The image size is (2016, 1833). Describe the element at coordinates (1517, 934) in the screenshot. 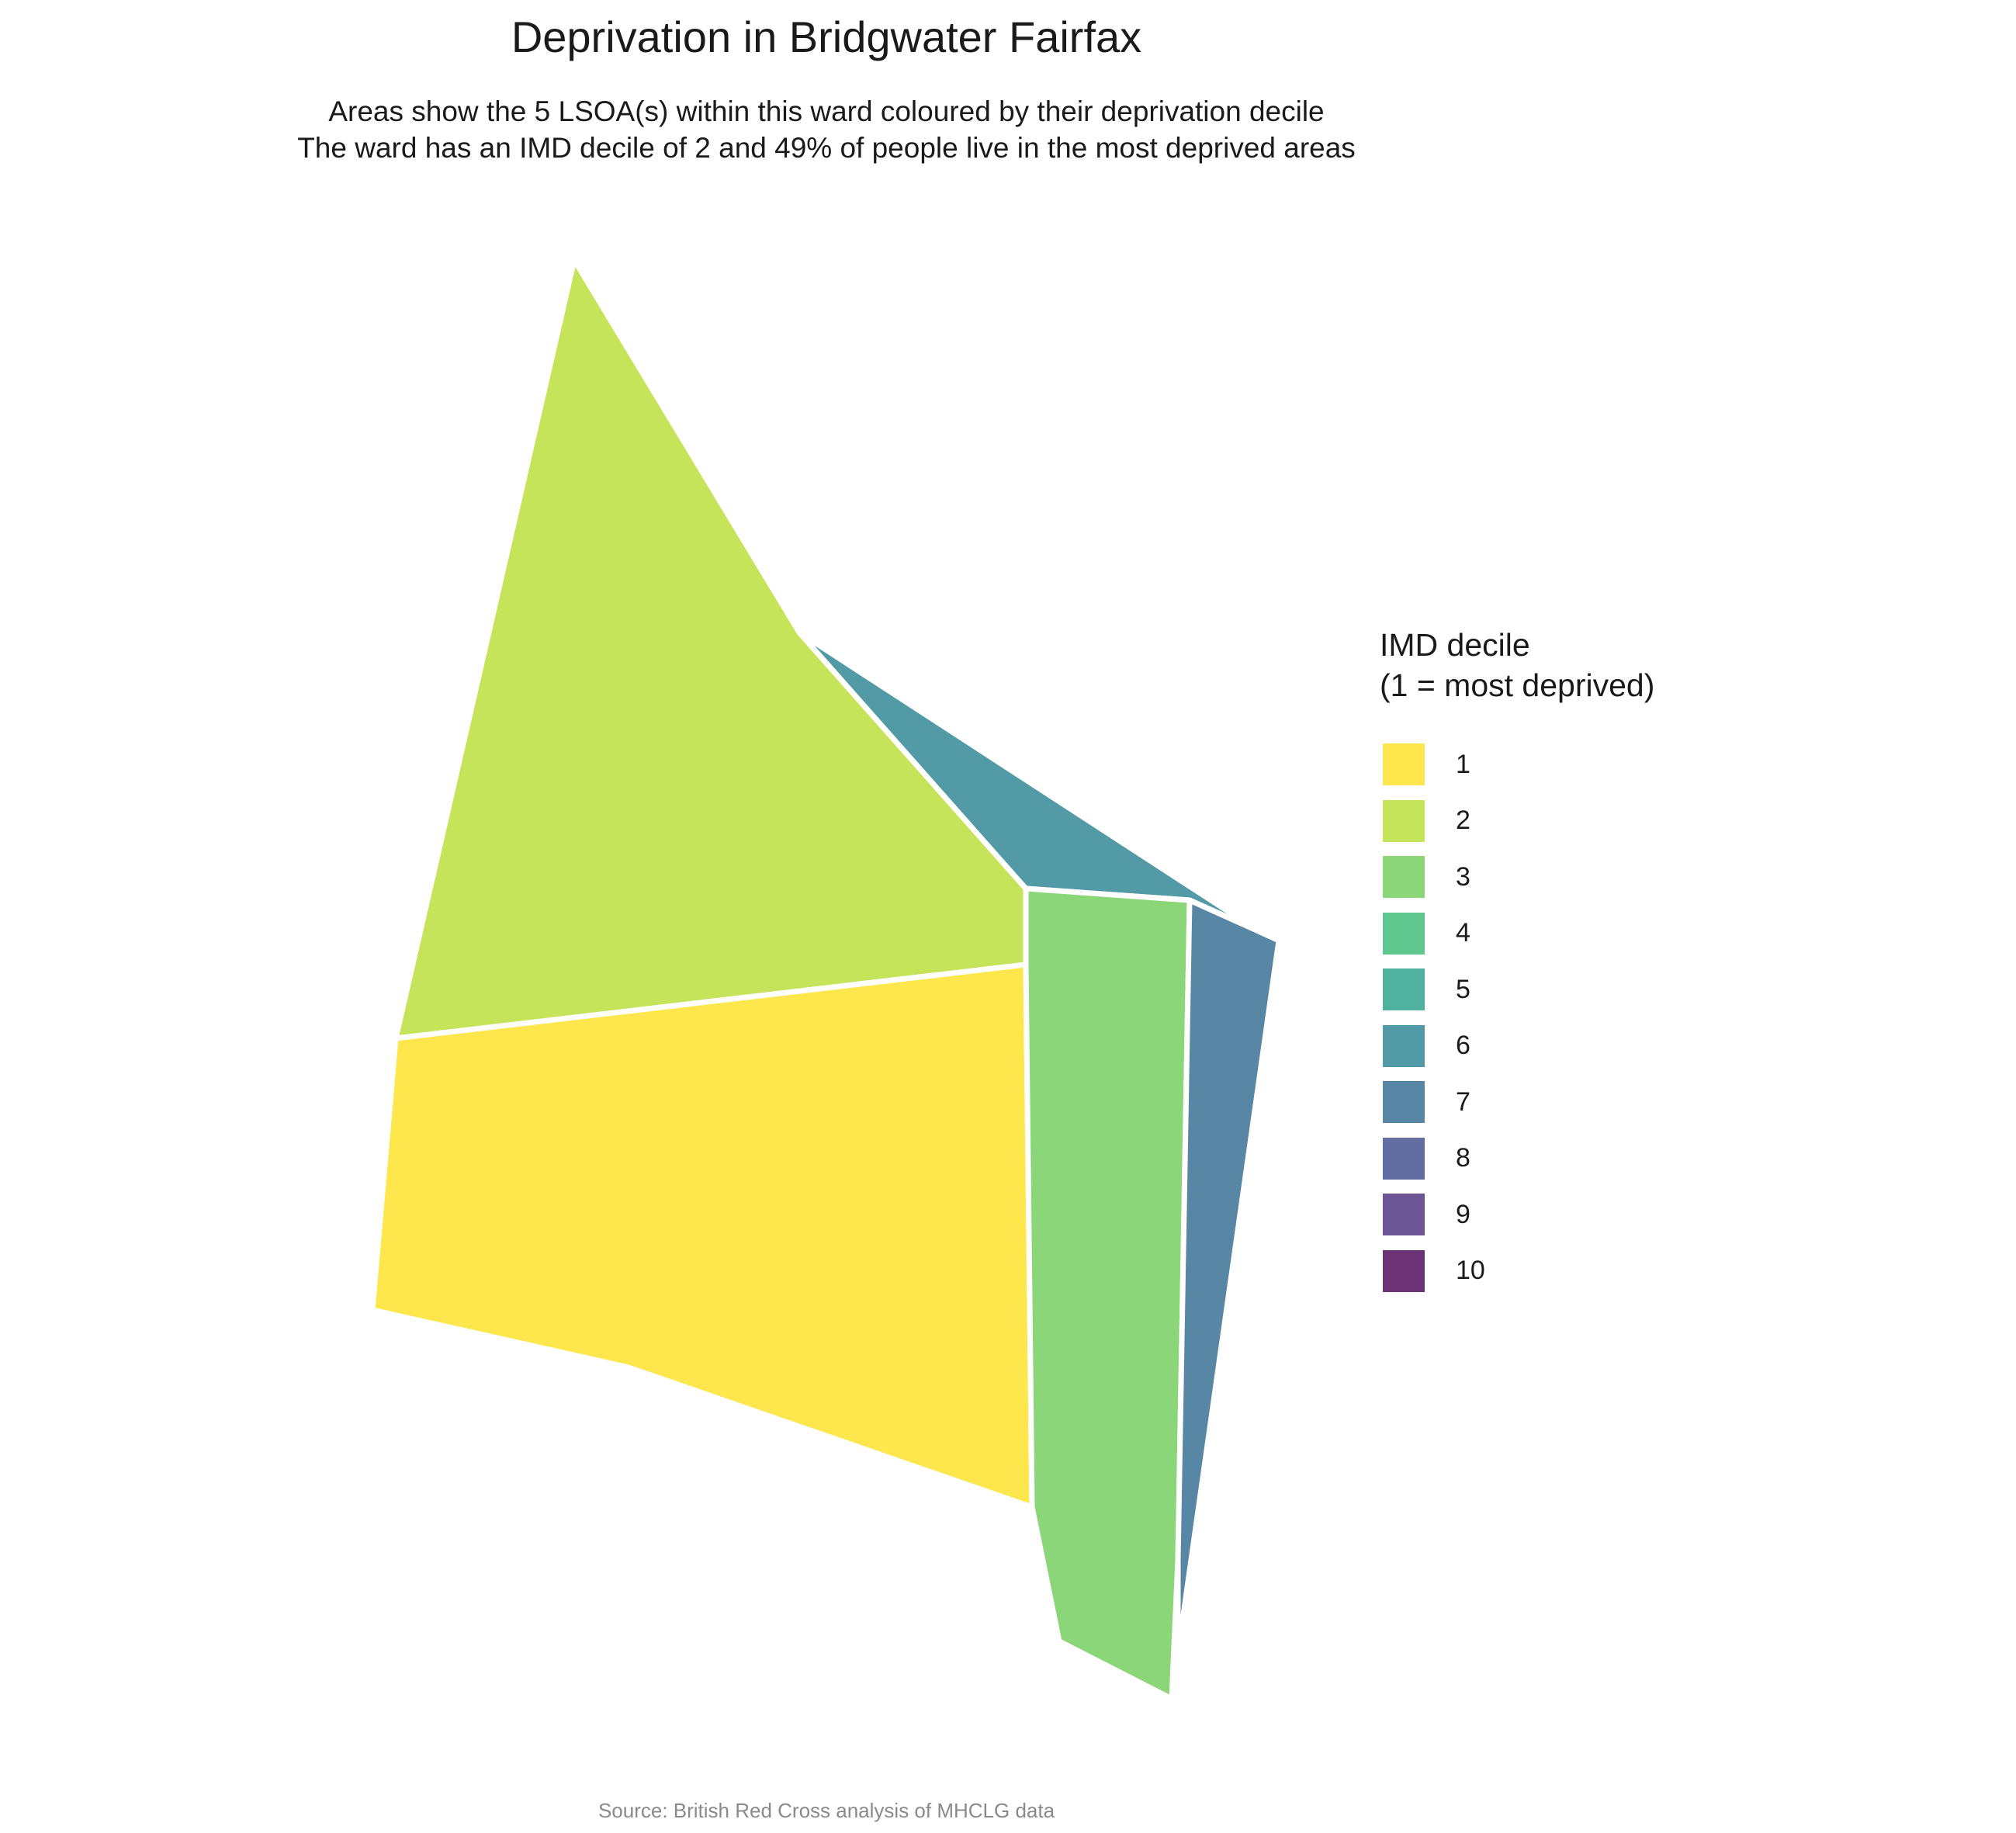

I see `legend-item: 4` at that location.